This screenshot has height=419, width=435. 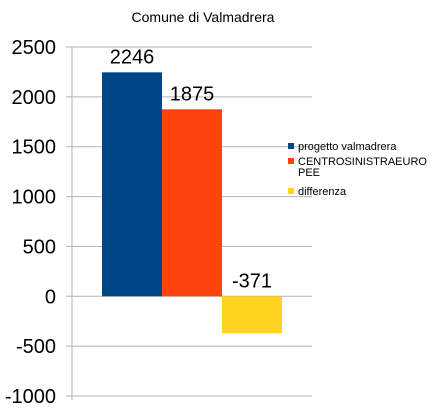 What do you see at coordinates (36, 347) in the screenshot?
I see `y-tick-label: -500` at bounding box center [36, 347].